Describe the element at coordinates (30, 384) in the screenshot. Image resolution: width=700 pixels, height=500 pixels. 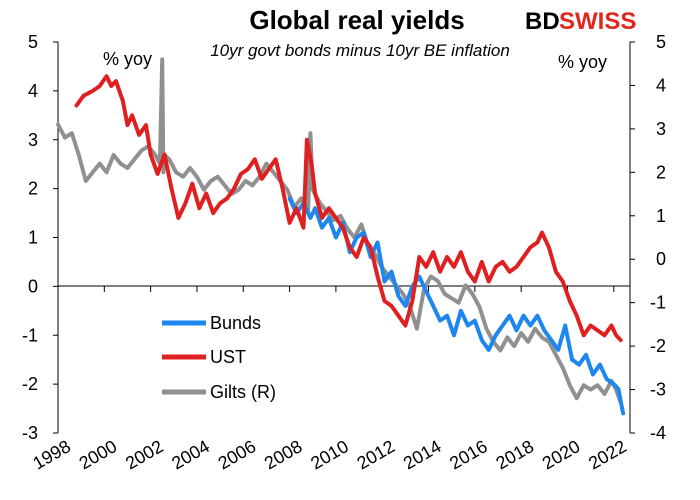
I see `left-y-tick-label: -2` at that location.